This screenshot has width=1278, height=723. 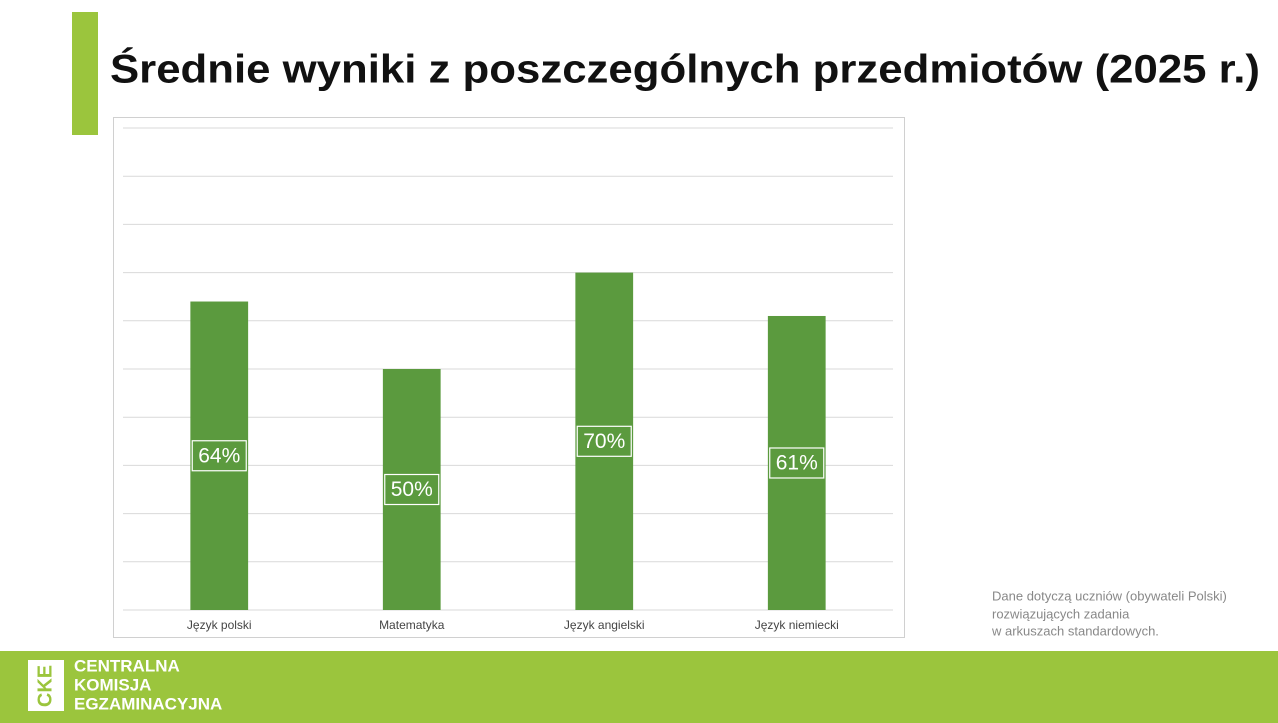 I want to click on note-line: rozwiązujących zadania, so click(x=1061, y=613).